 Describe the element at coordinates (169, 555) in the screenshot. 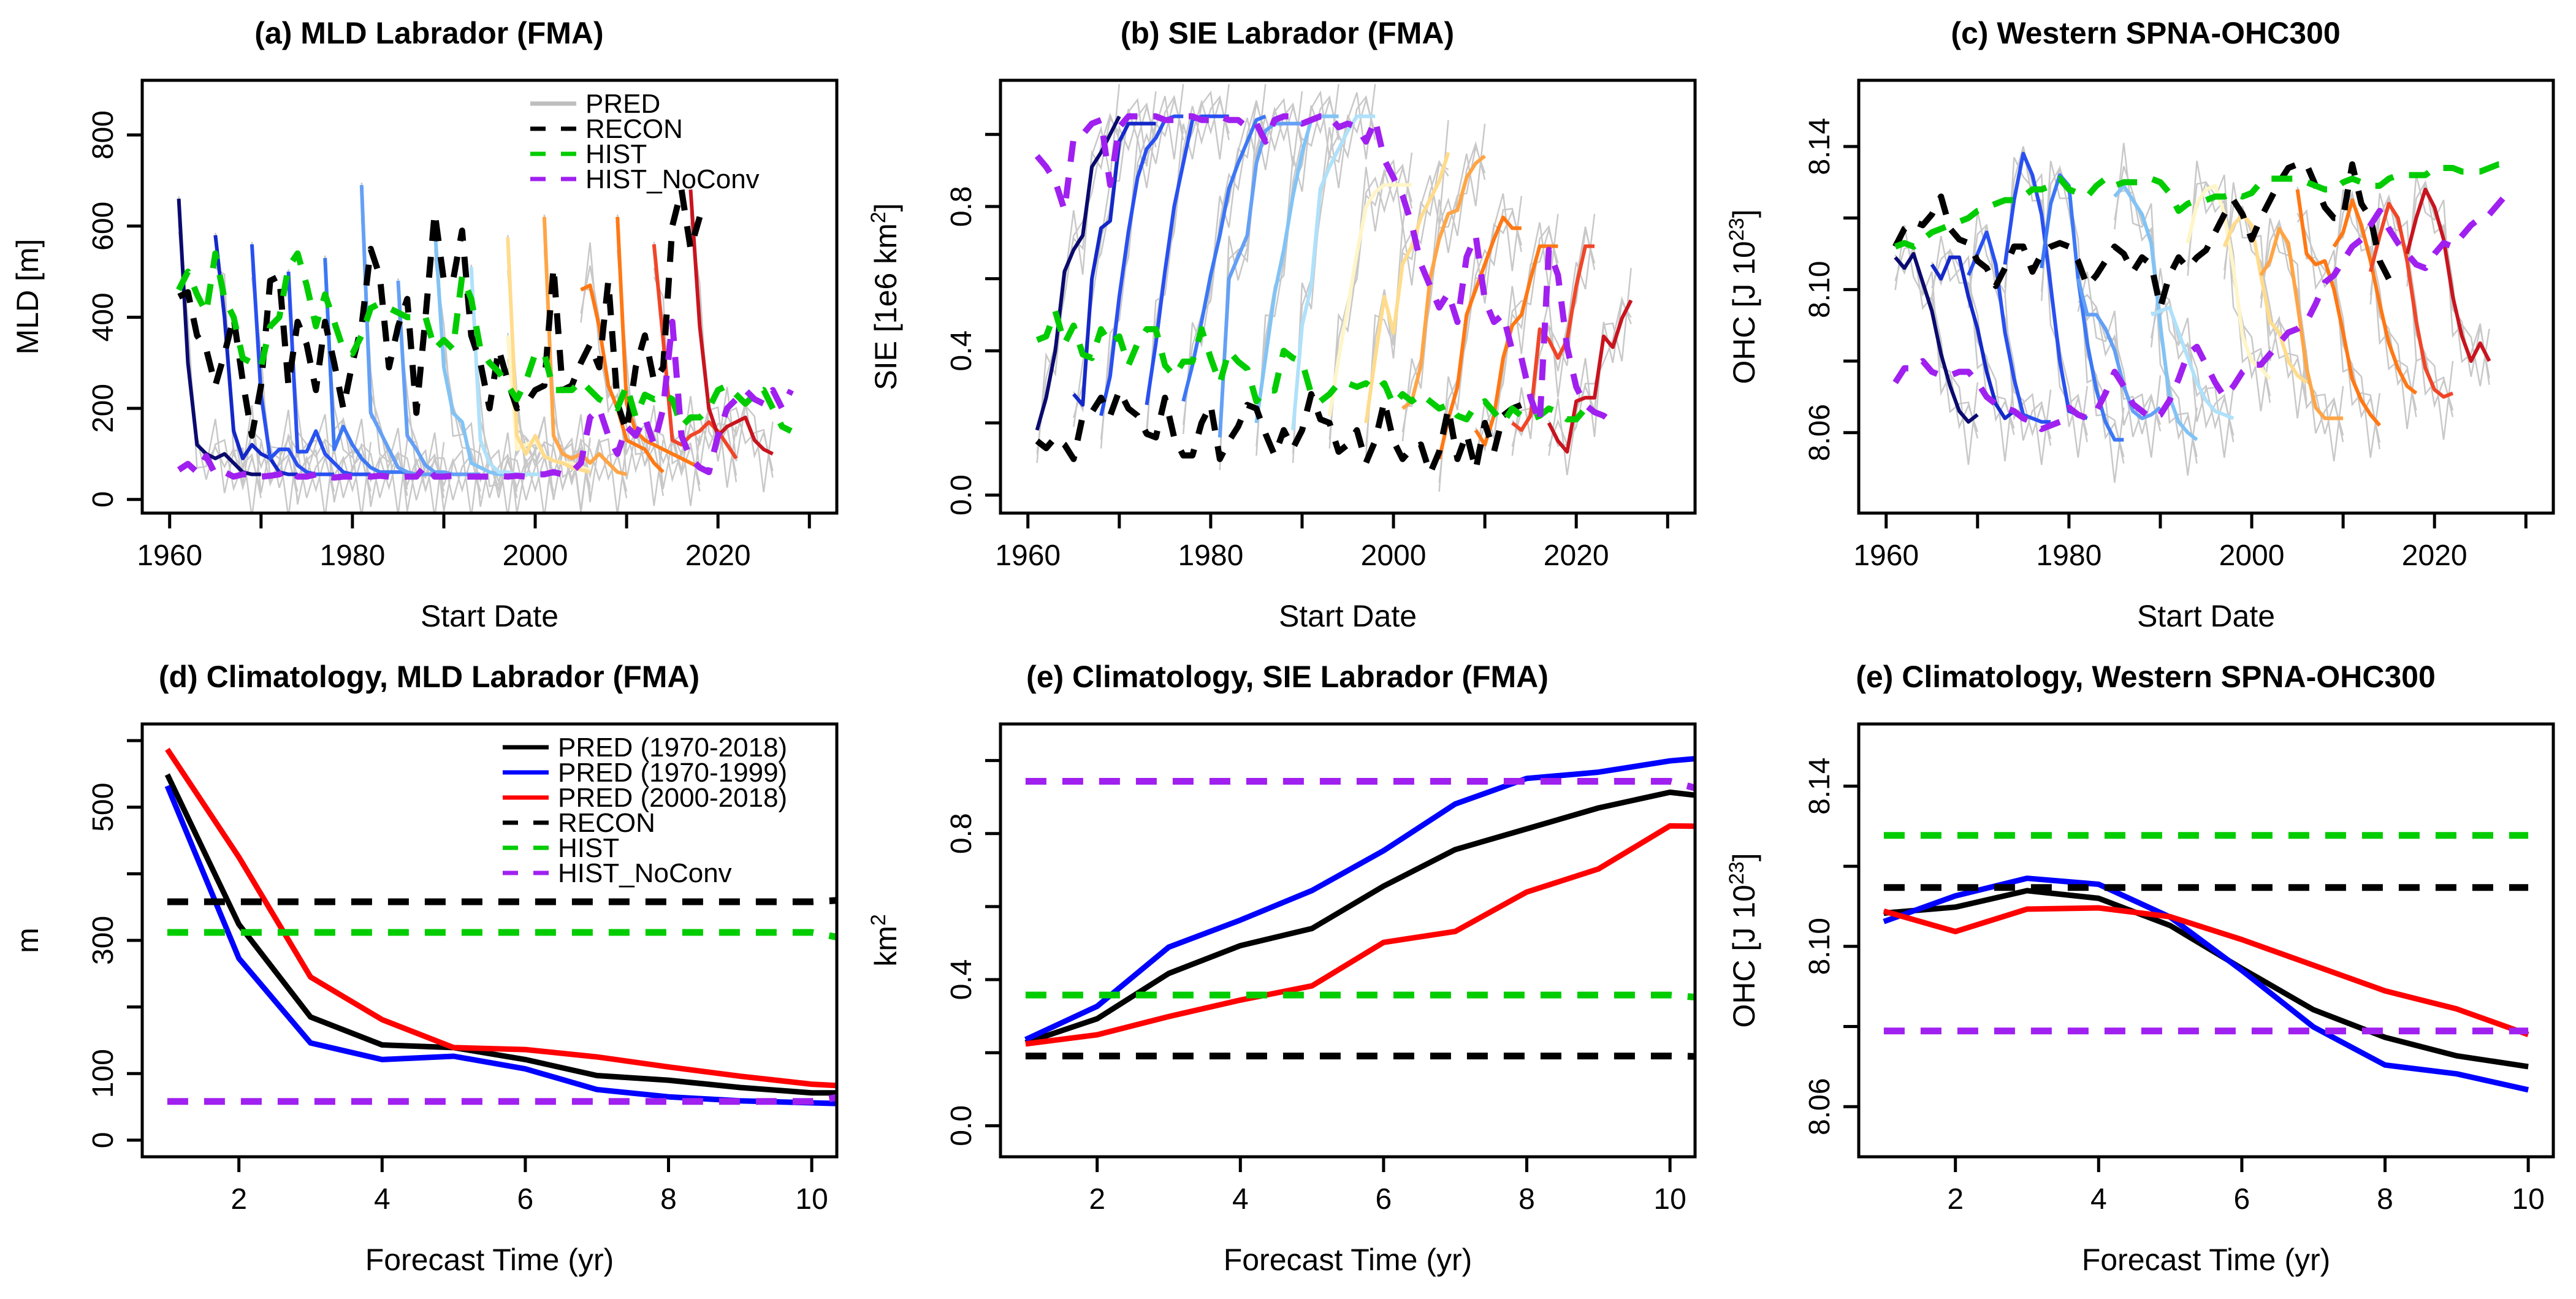

I see `x-tick-label: 1960` at that location.